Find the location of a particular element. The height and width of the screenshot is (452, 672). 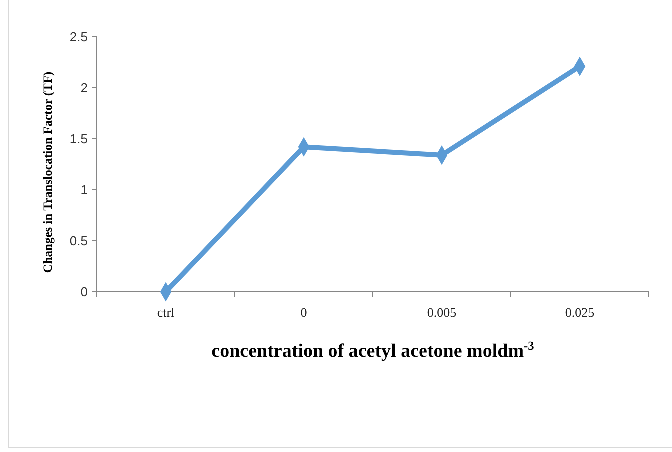

y-tick-label: 0.5 is located at coordinates (79, 241).